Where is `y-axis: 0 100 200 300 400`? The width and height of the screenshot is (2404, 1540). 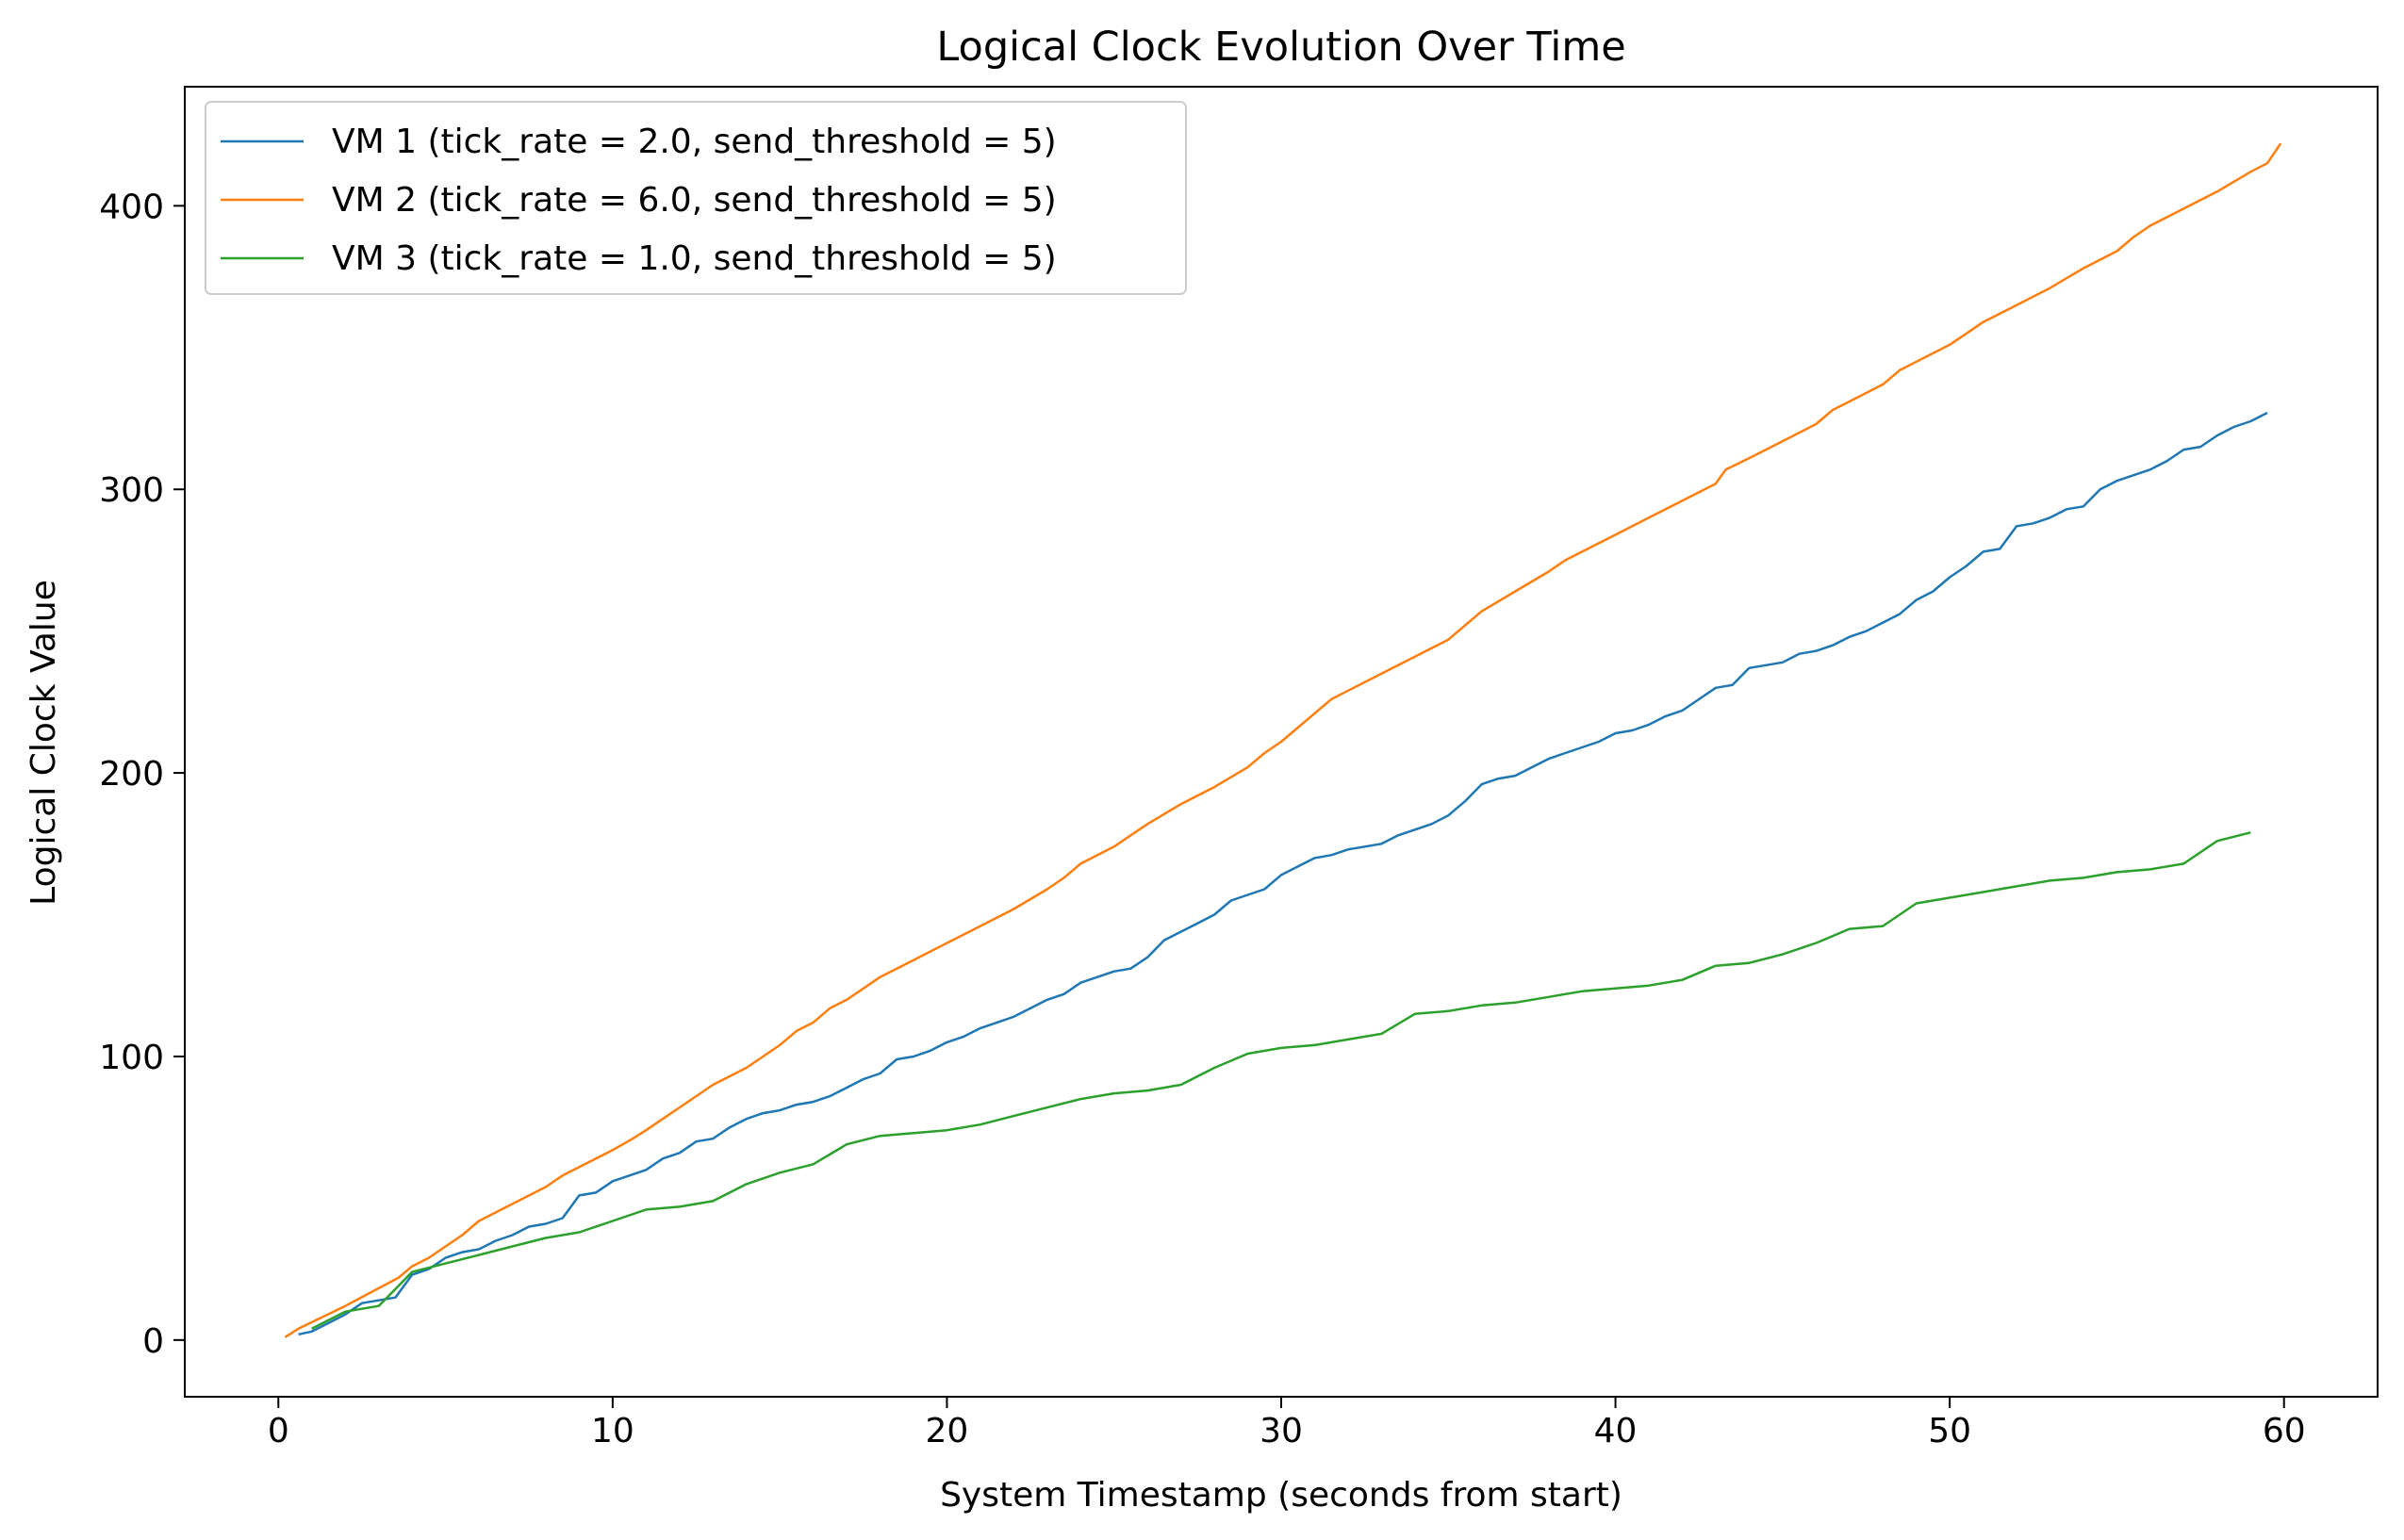 y-axis: 0 100 200 300 400 is located at coordinates (142, 774).